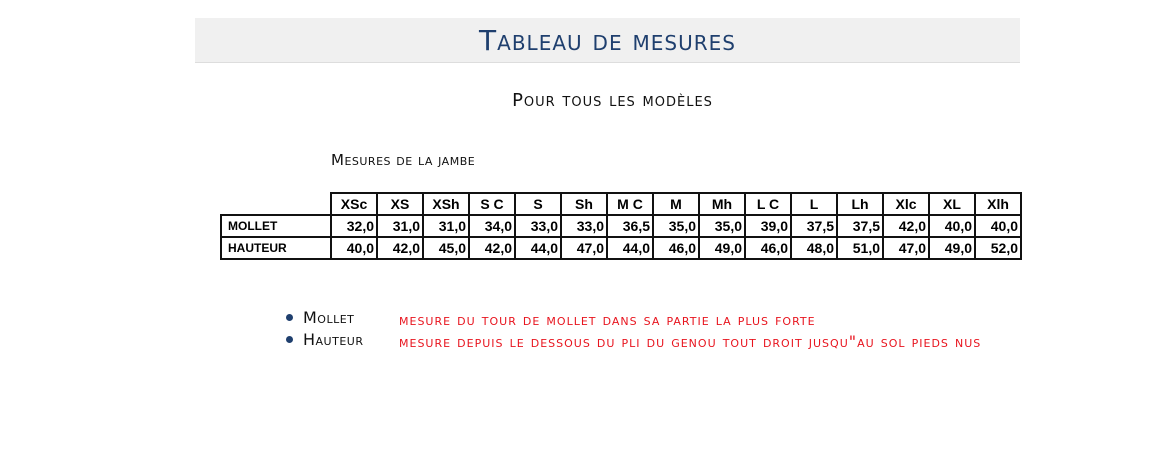 This screenshot has height=470, width=1165. What do you see at coordinates (860, 204) in the screenshot?
I see `size-header: Lh` at bounding box center [860, 204].